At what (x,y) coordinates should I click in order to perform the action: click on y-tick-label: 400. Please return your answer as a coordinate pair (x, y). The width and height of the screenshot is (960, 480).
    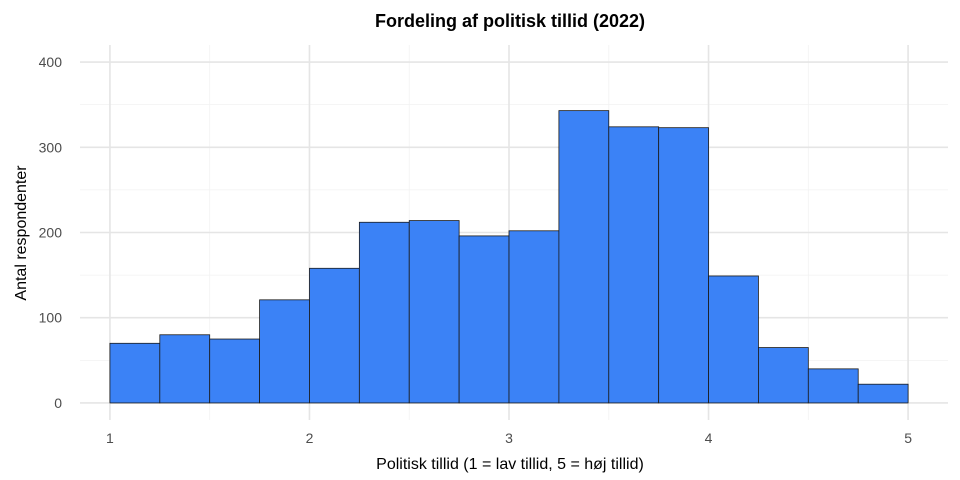
    Looking at the image, I should click on (51, 62).